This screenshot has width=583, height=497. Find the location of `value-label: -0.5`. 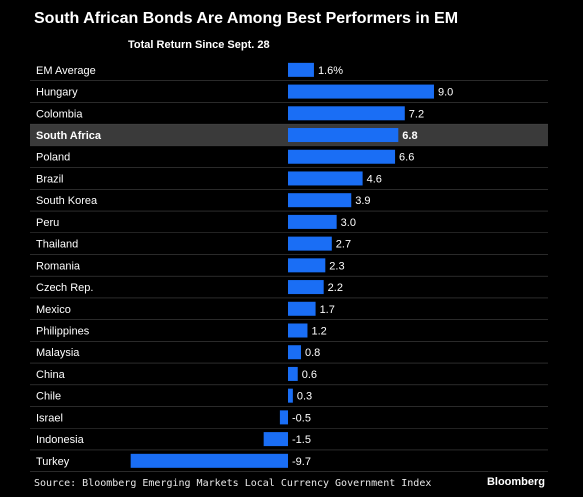

value-label: -0.5 is located at coordinates (301, 418).